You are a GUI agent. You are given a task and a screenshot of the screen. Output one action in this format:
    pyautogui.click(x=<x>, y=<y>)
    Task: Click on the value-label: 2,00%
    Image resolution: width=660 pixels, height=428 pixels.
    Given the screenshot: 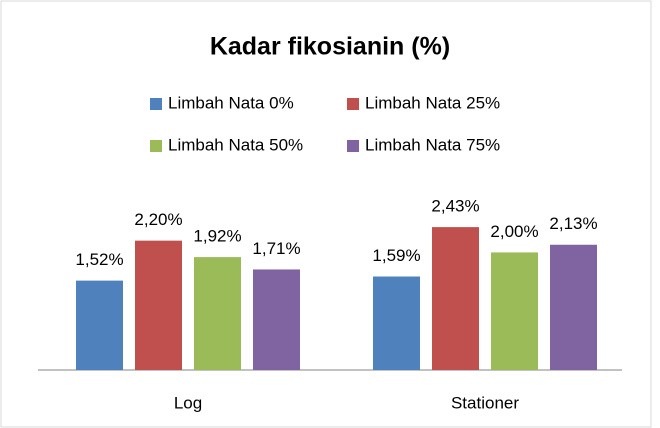 What is the action you would take?
    pyautogui.click(x=514, y=231)
    